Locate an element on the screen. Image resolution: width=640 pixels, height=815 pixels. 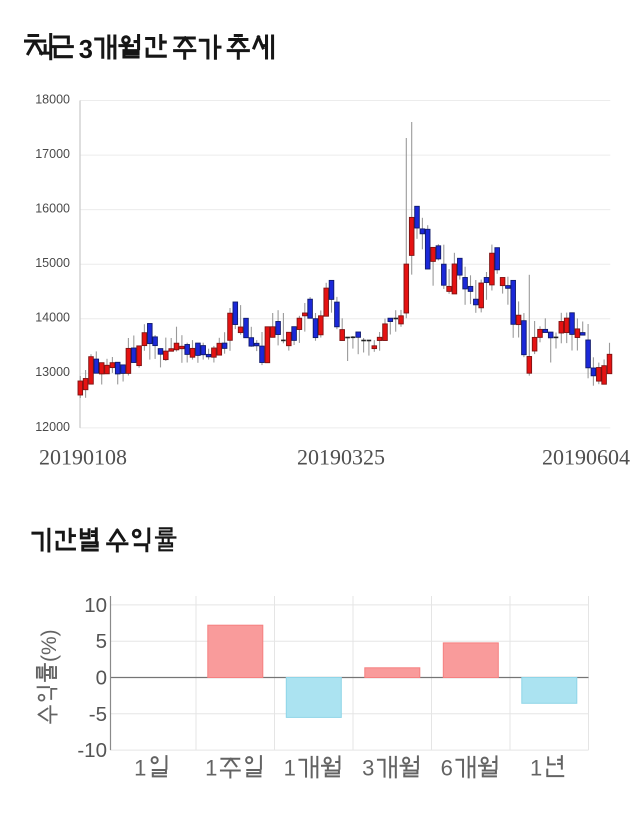
svg-text: 6 is located at coordinates (447, 768).